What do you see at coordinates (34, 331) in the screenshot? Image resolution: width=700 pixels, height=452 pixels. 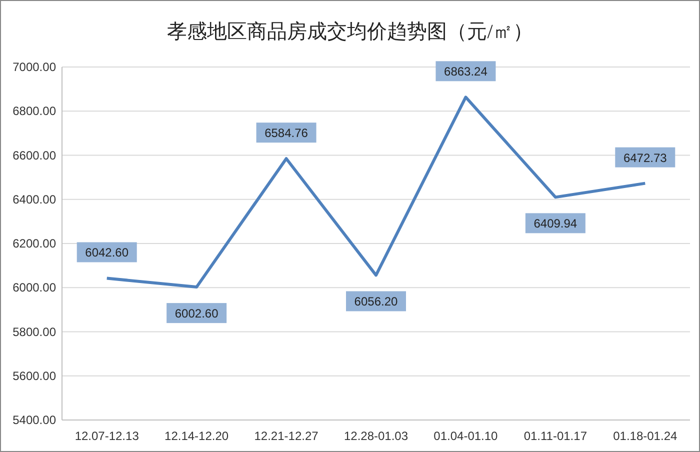 I see `y-tick-label: 5800.00` at bounding box center [34, 331].